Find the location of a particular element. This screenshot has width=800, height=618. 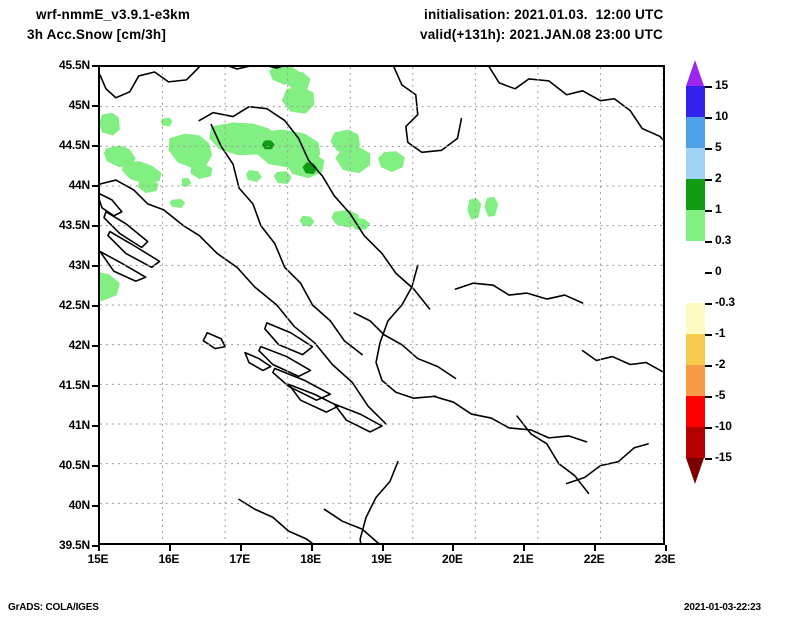

longitude-tick-label: 16E is located at coordinates (169, 559).